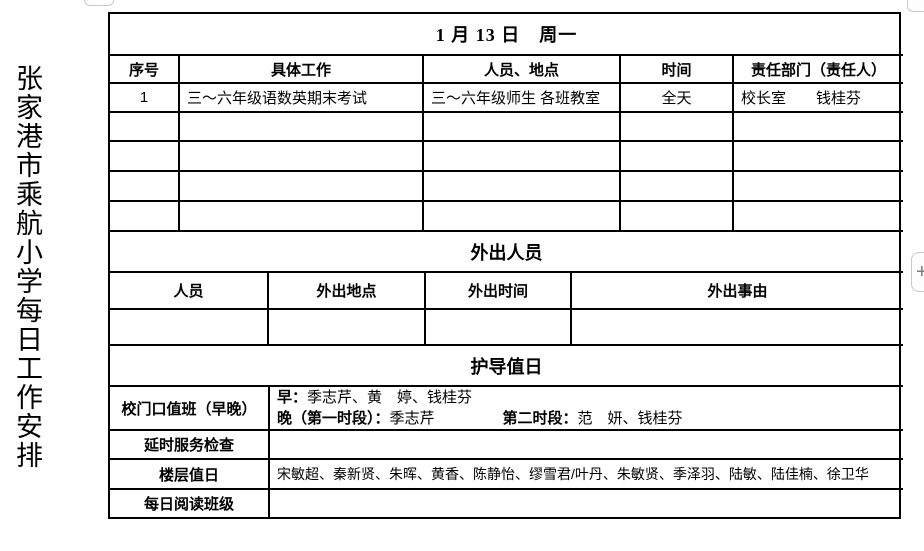  I want to click on table-row: 延时服务检查, so click(506, 445).